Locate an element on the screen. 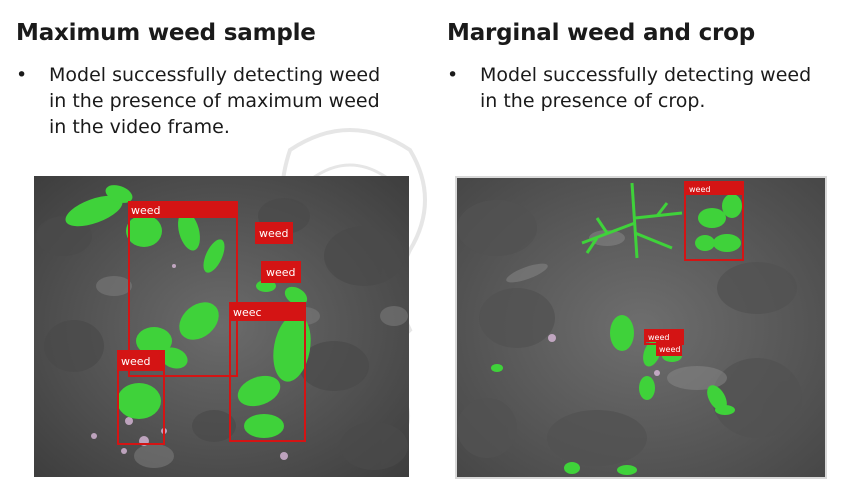 The image size is (847, 482). right-text-line: in the presence of crop. is located at coordinates (593, 101).